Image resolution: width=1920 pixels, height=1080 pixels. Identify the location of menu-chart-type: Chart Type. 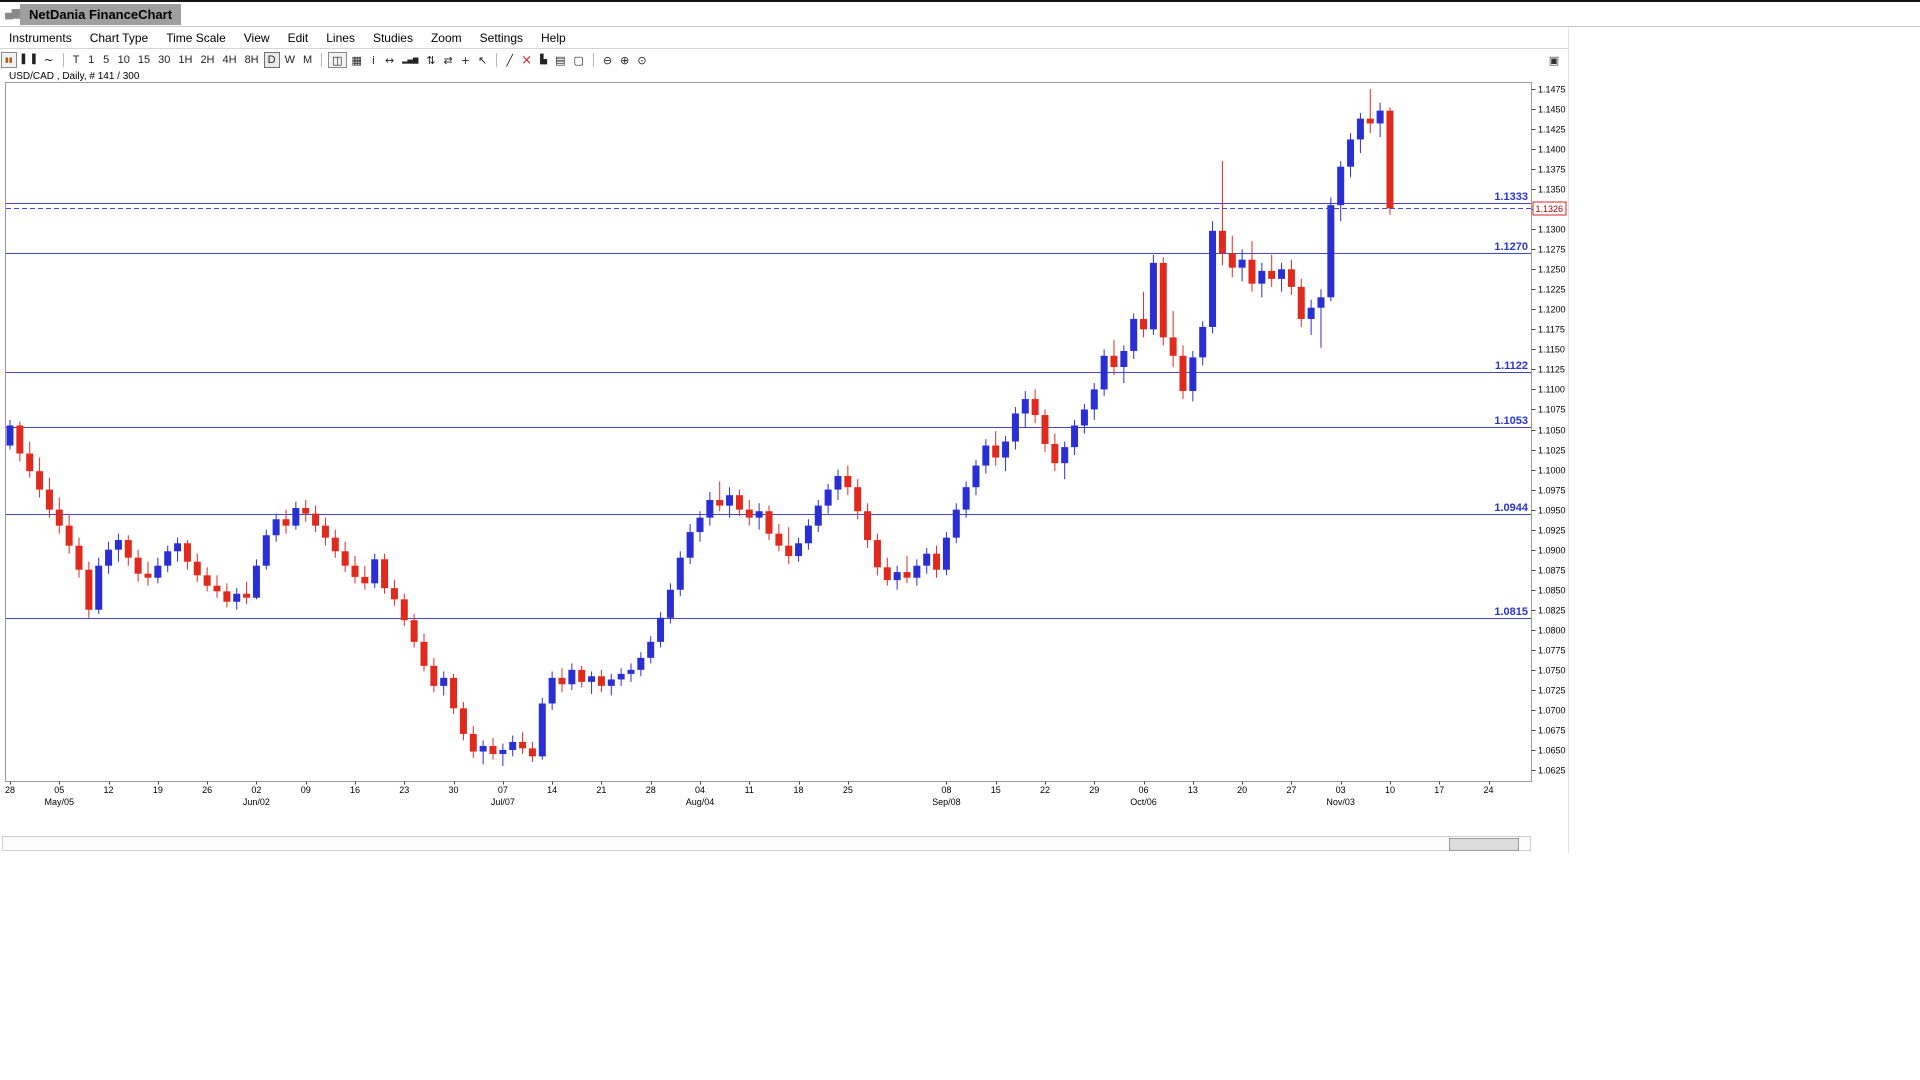
(119, 38).